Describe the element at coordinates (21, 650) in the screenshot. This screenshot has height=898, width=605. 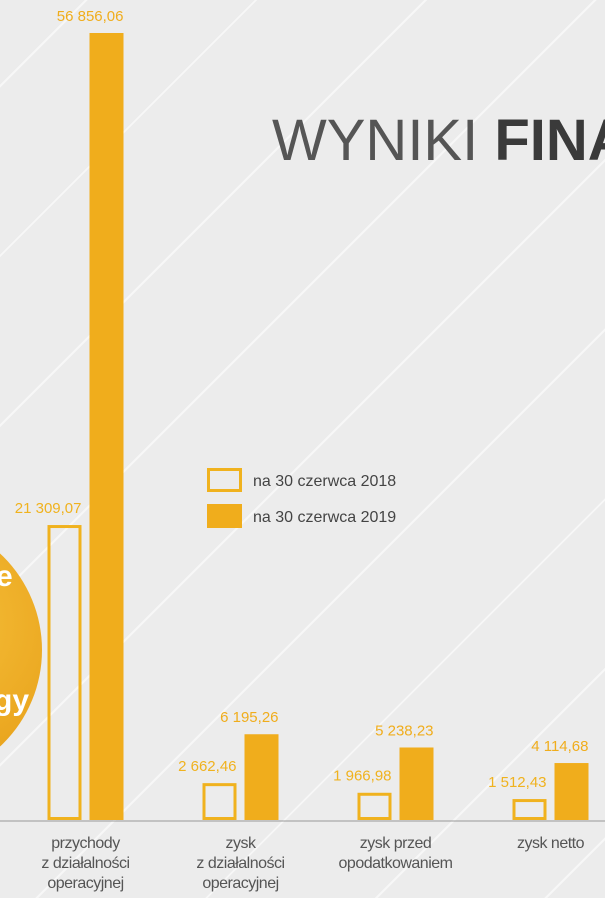
I see `side-circle` at that location.